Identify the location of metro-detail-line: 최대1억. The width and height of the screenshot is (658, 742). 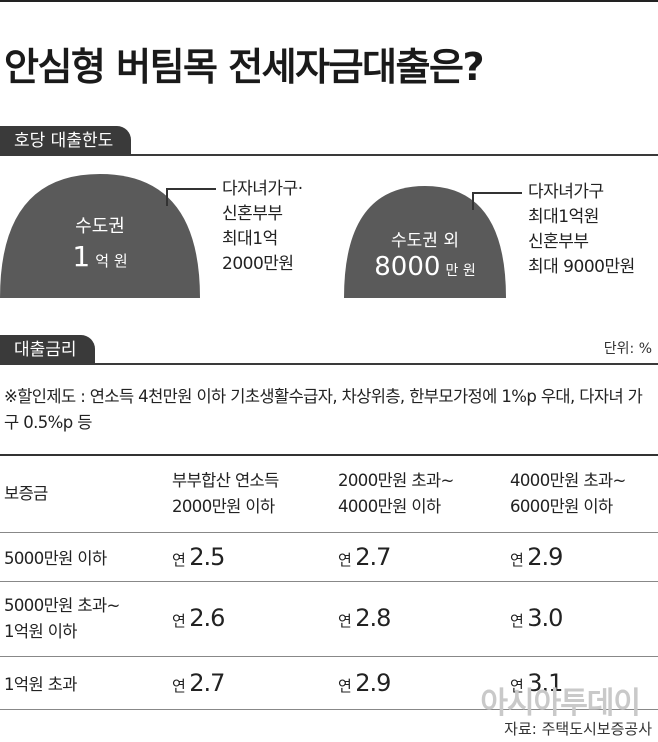
(250, 239).